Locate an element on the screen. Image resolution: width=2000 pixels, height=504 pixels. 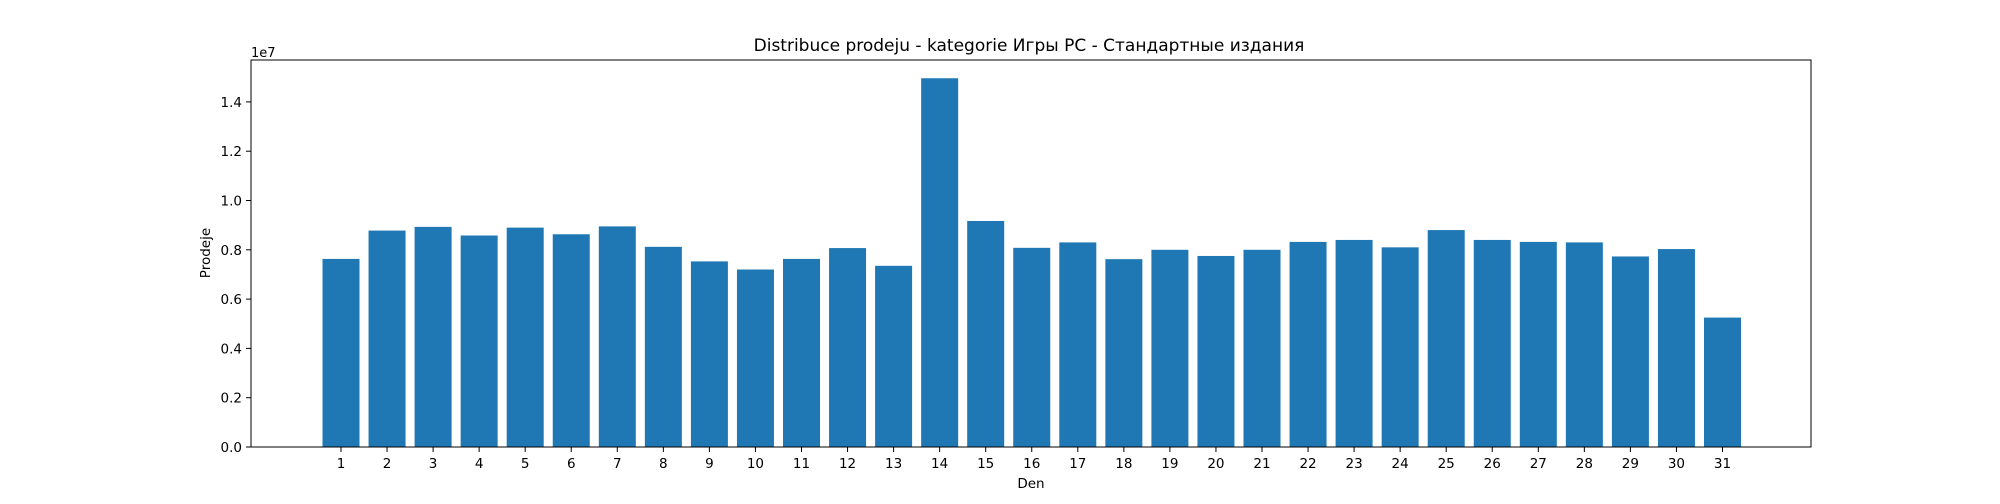
x-tick-label: 1 is located at coordinates (341, 464).